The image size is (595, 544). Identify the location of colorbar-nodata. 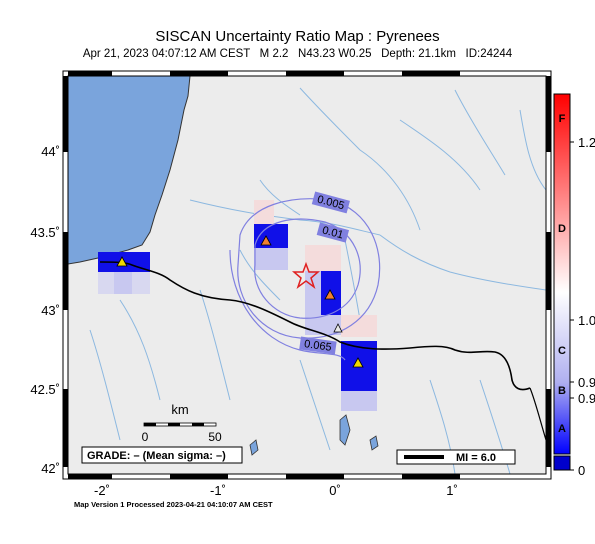
(562, 463).